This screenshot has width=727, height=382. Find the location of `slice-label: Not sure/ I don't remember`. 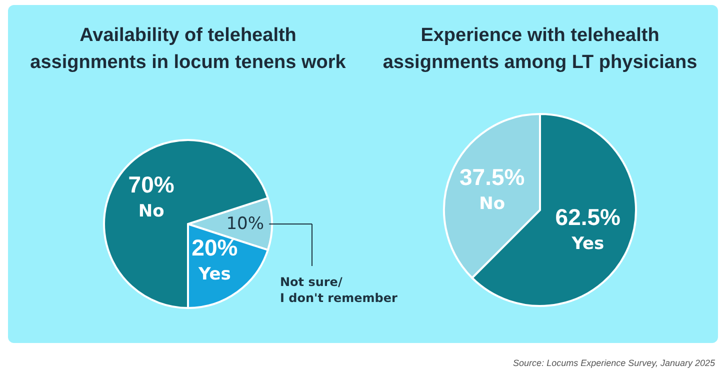

slice-label: Not sure/ I don't remember is located at coordinates (339, 290).